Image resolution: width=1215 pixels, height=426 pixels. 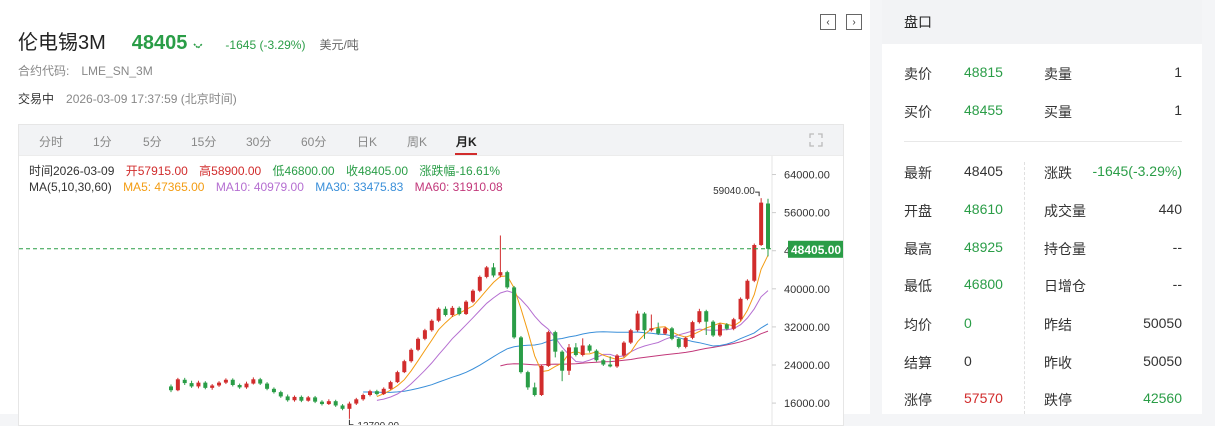 I want to click on stat-label: 涨跌, so click(x=1058, y=173).